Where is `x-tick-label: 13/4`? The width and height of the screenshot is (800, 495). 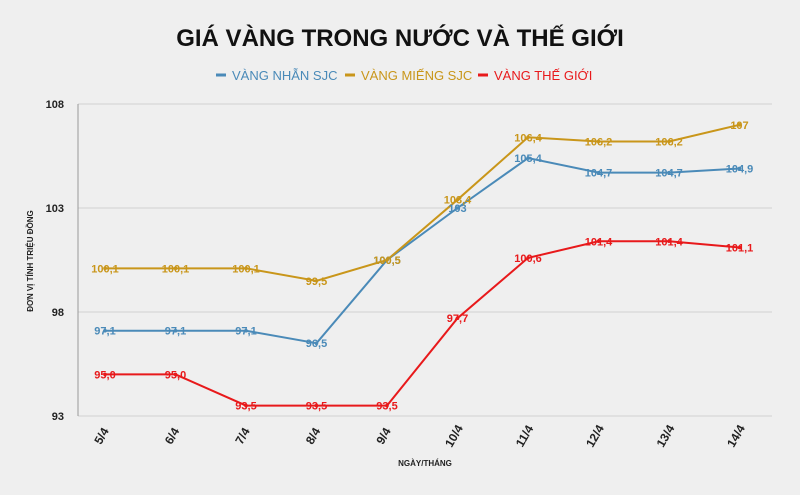
x-tick-label: 13/4 is located at coordinates (666, 436).